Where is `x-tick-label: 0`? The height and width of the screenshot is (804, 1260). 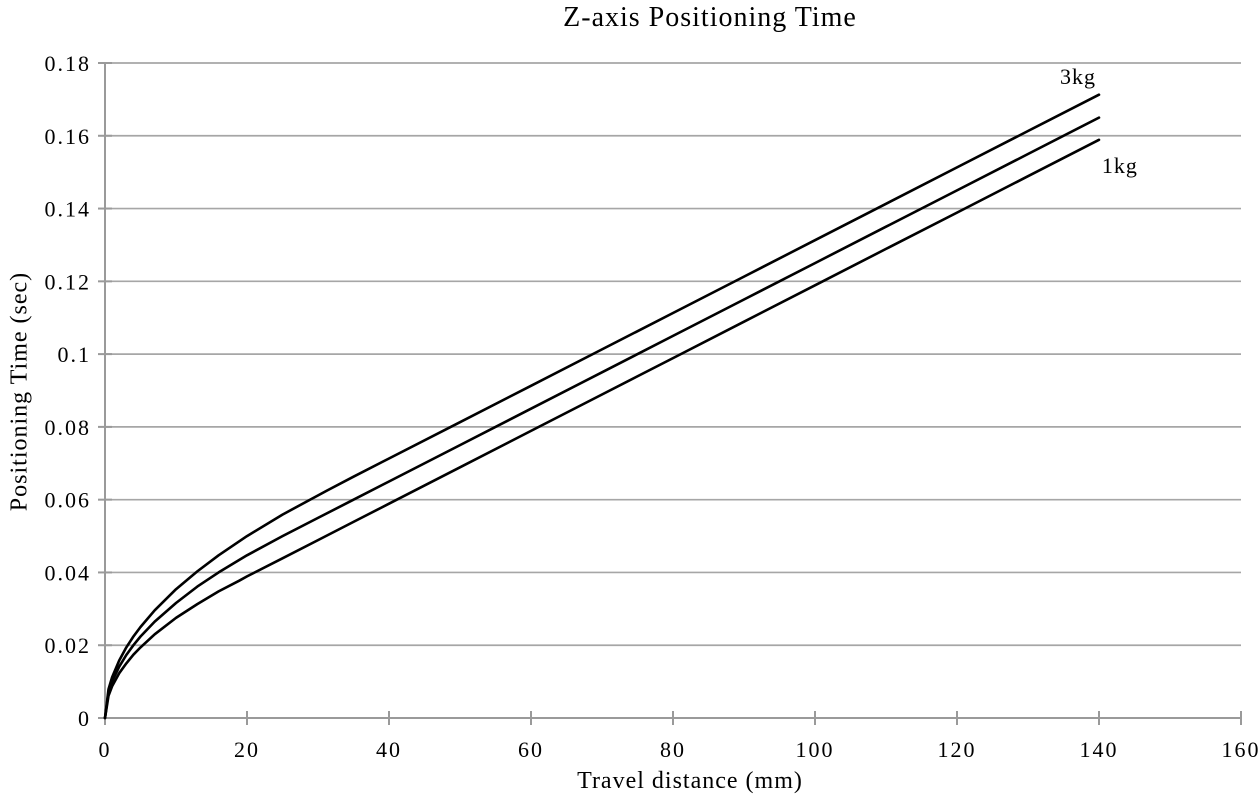
x-tick-label: 0 is located at coordinates (105, 749).